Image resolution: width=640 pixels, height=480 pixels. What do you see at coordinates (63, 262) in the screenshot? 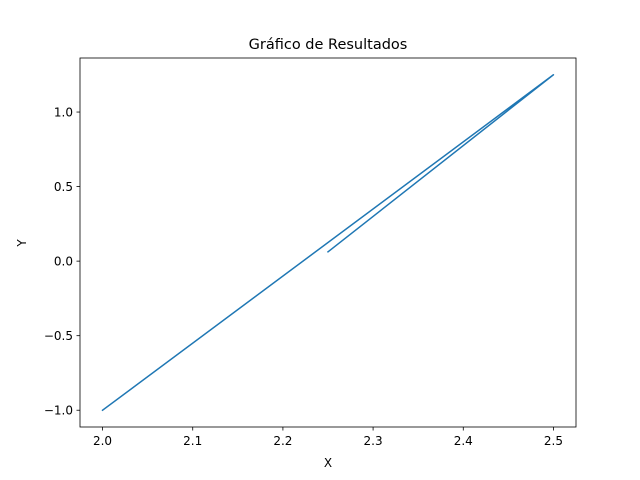
I see `y-tick-label: 0.0` at bounding box center [63, 262].